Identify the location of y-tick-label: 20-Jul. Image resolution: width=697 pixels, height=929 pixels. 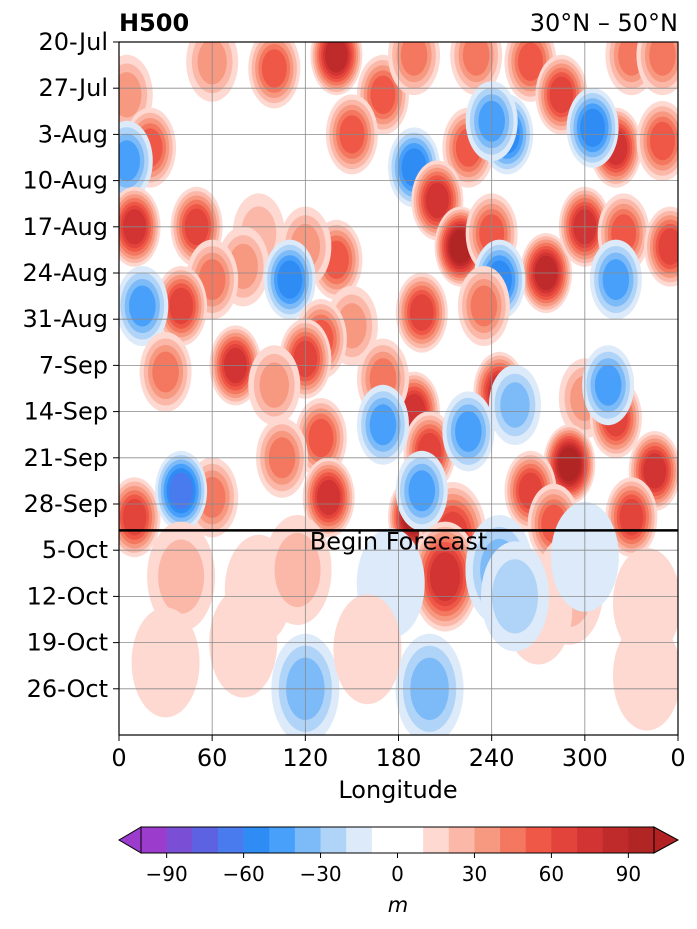
(74, 42).